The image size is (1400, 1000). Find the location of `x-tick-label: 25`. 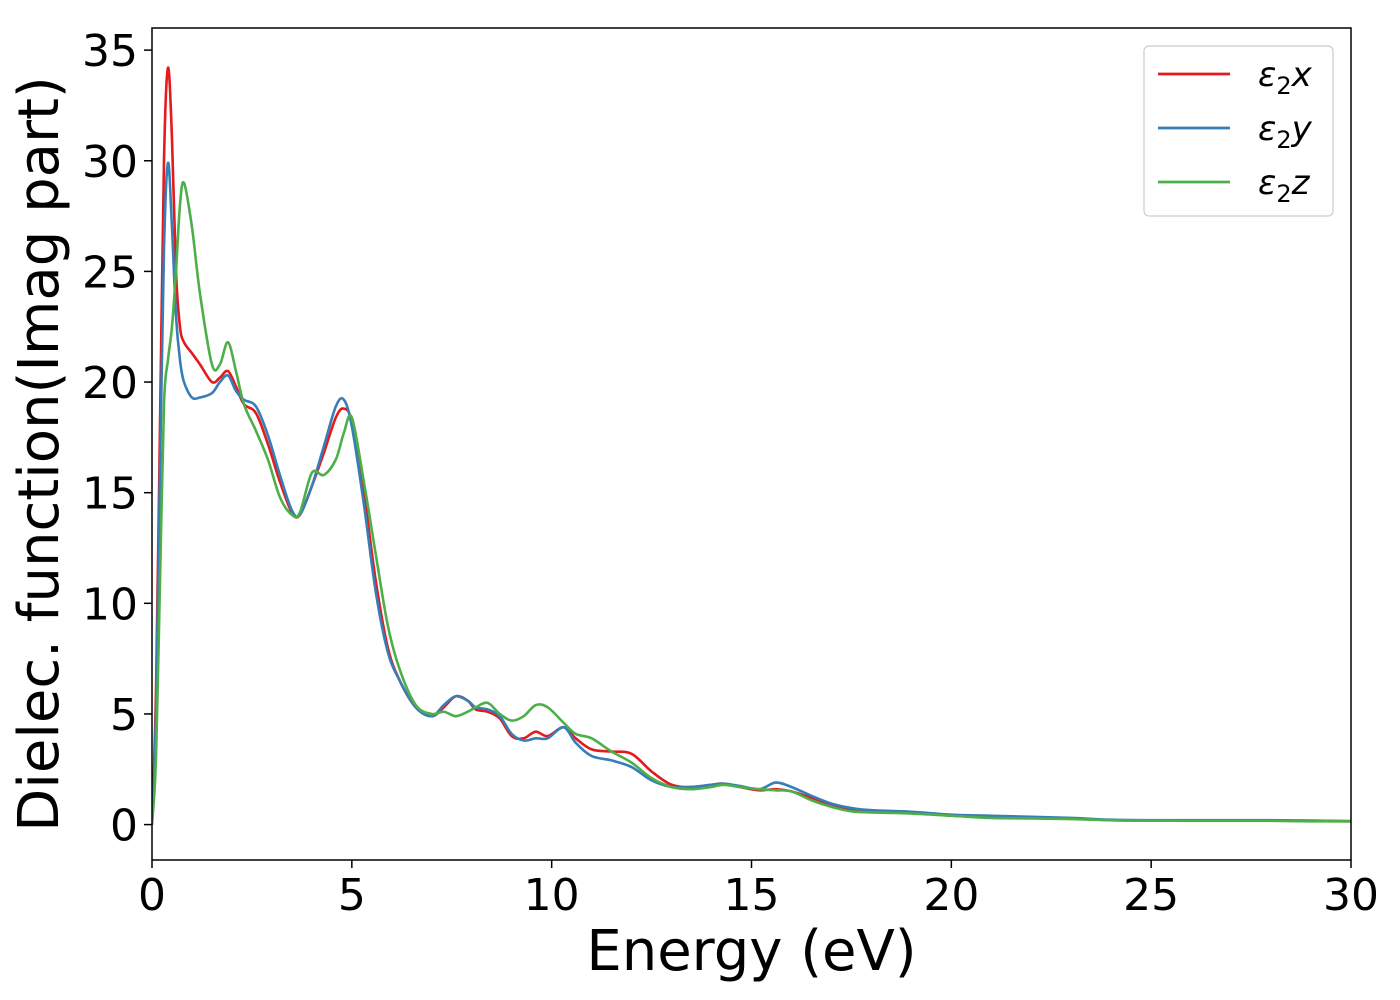

x-tick-label: 25 is located at coordinates (1151, 895).